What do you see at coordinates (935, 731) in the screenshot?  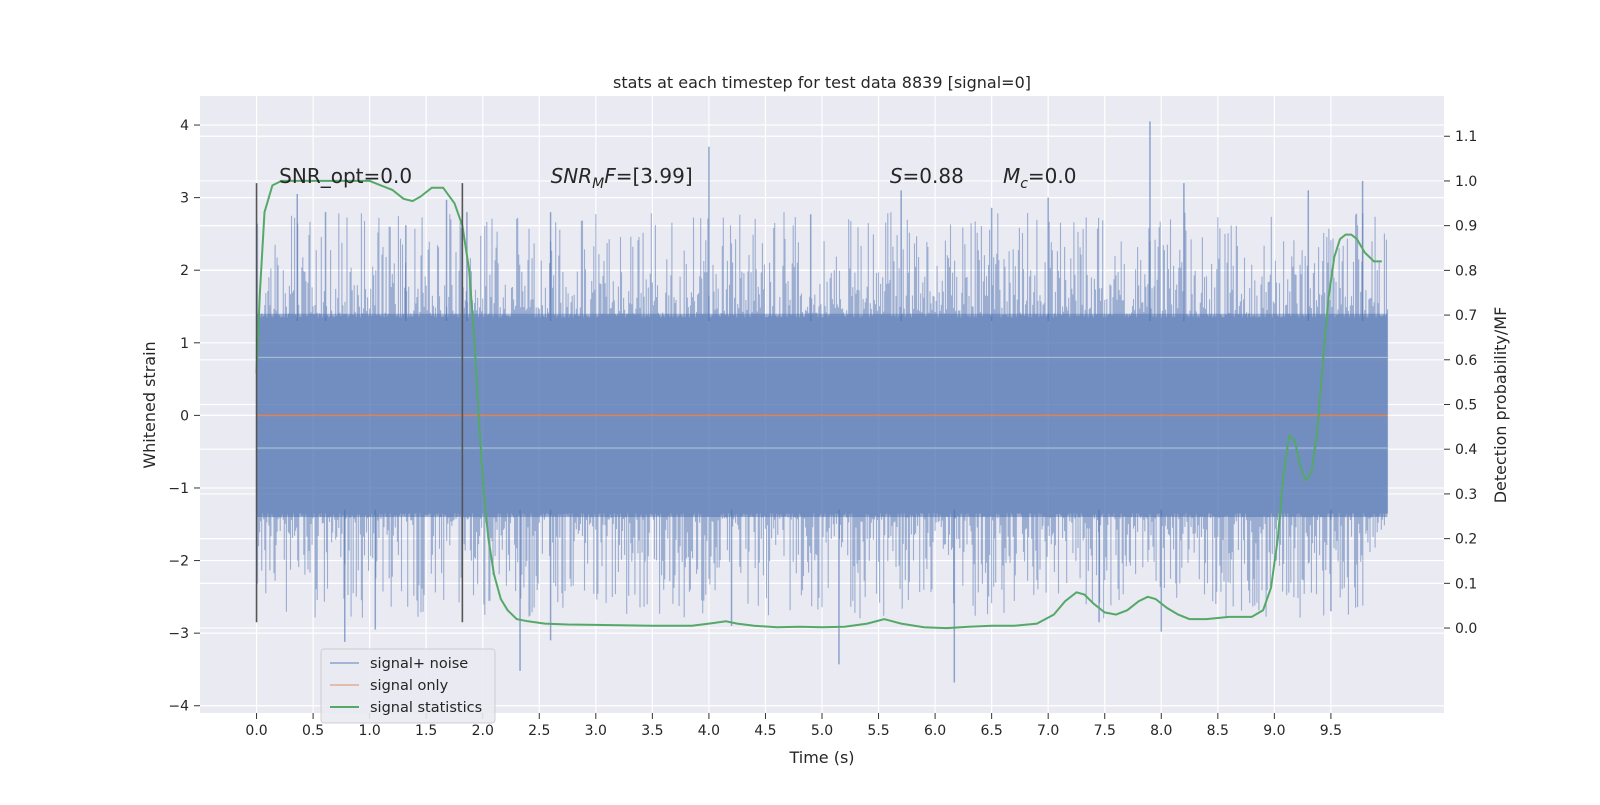 I see `x-tick-label: 6.0` at bounding box center [935, 731].